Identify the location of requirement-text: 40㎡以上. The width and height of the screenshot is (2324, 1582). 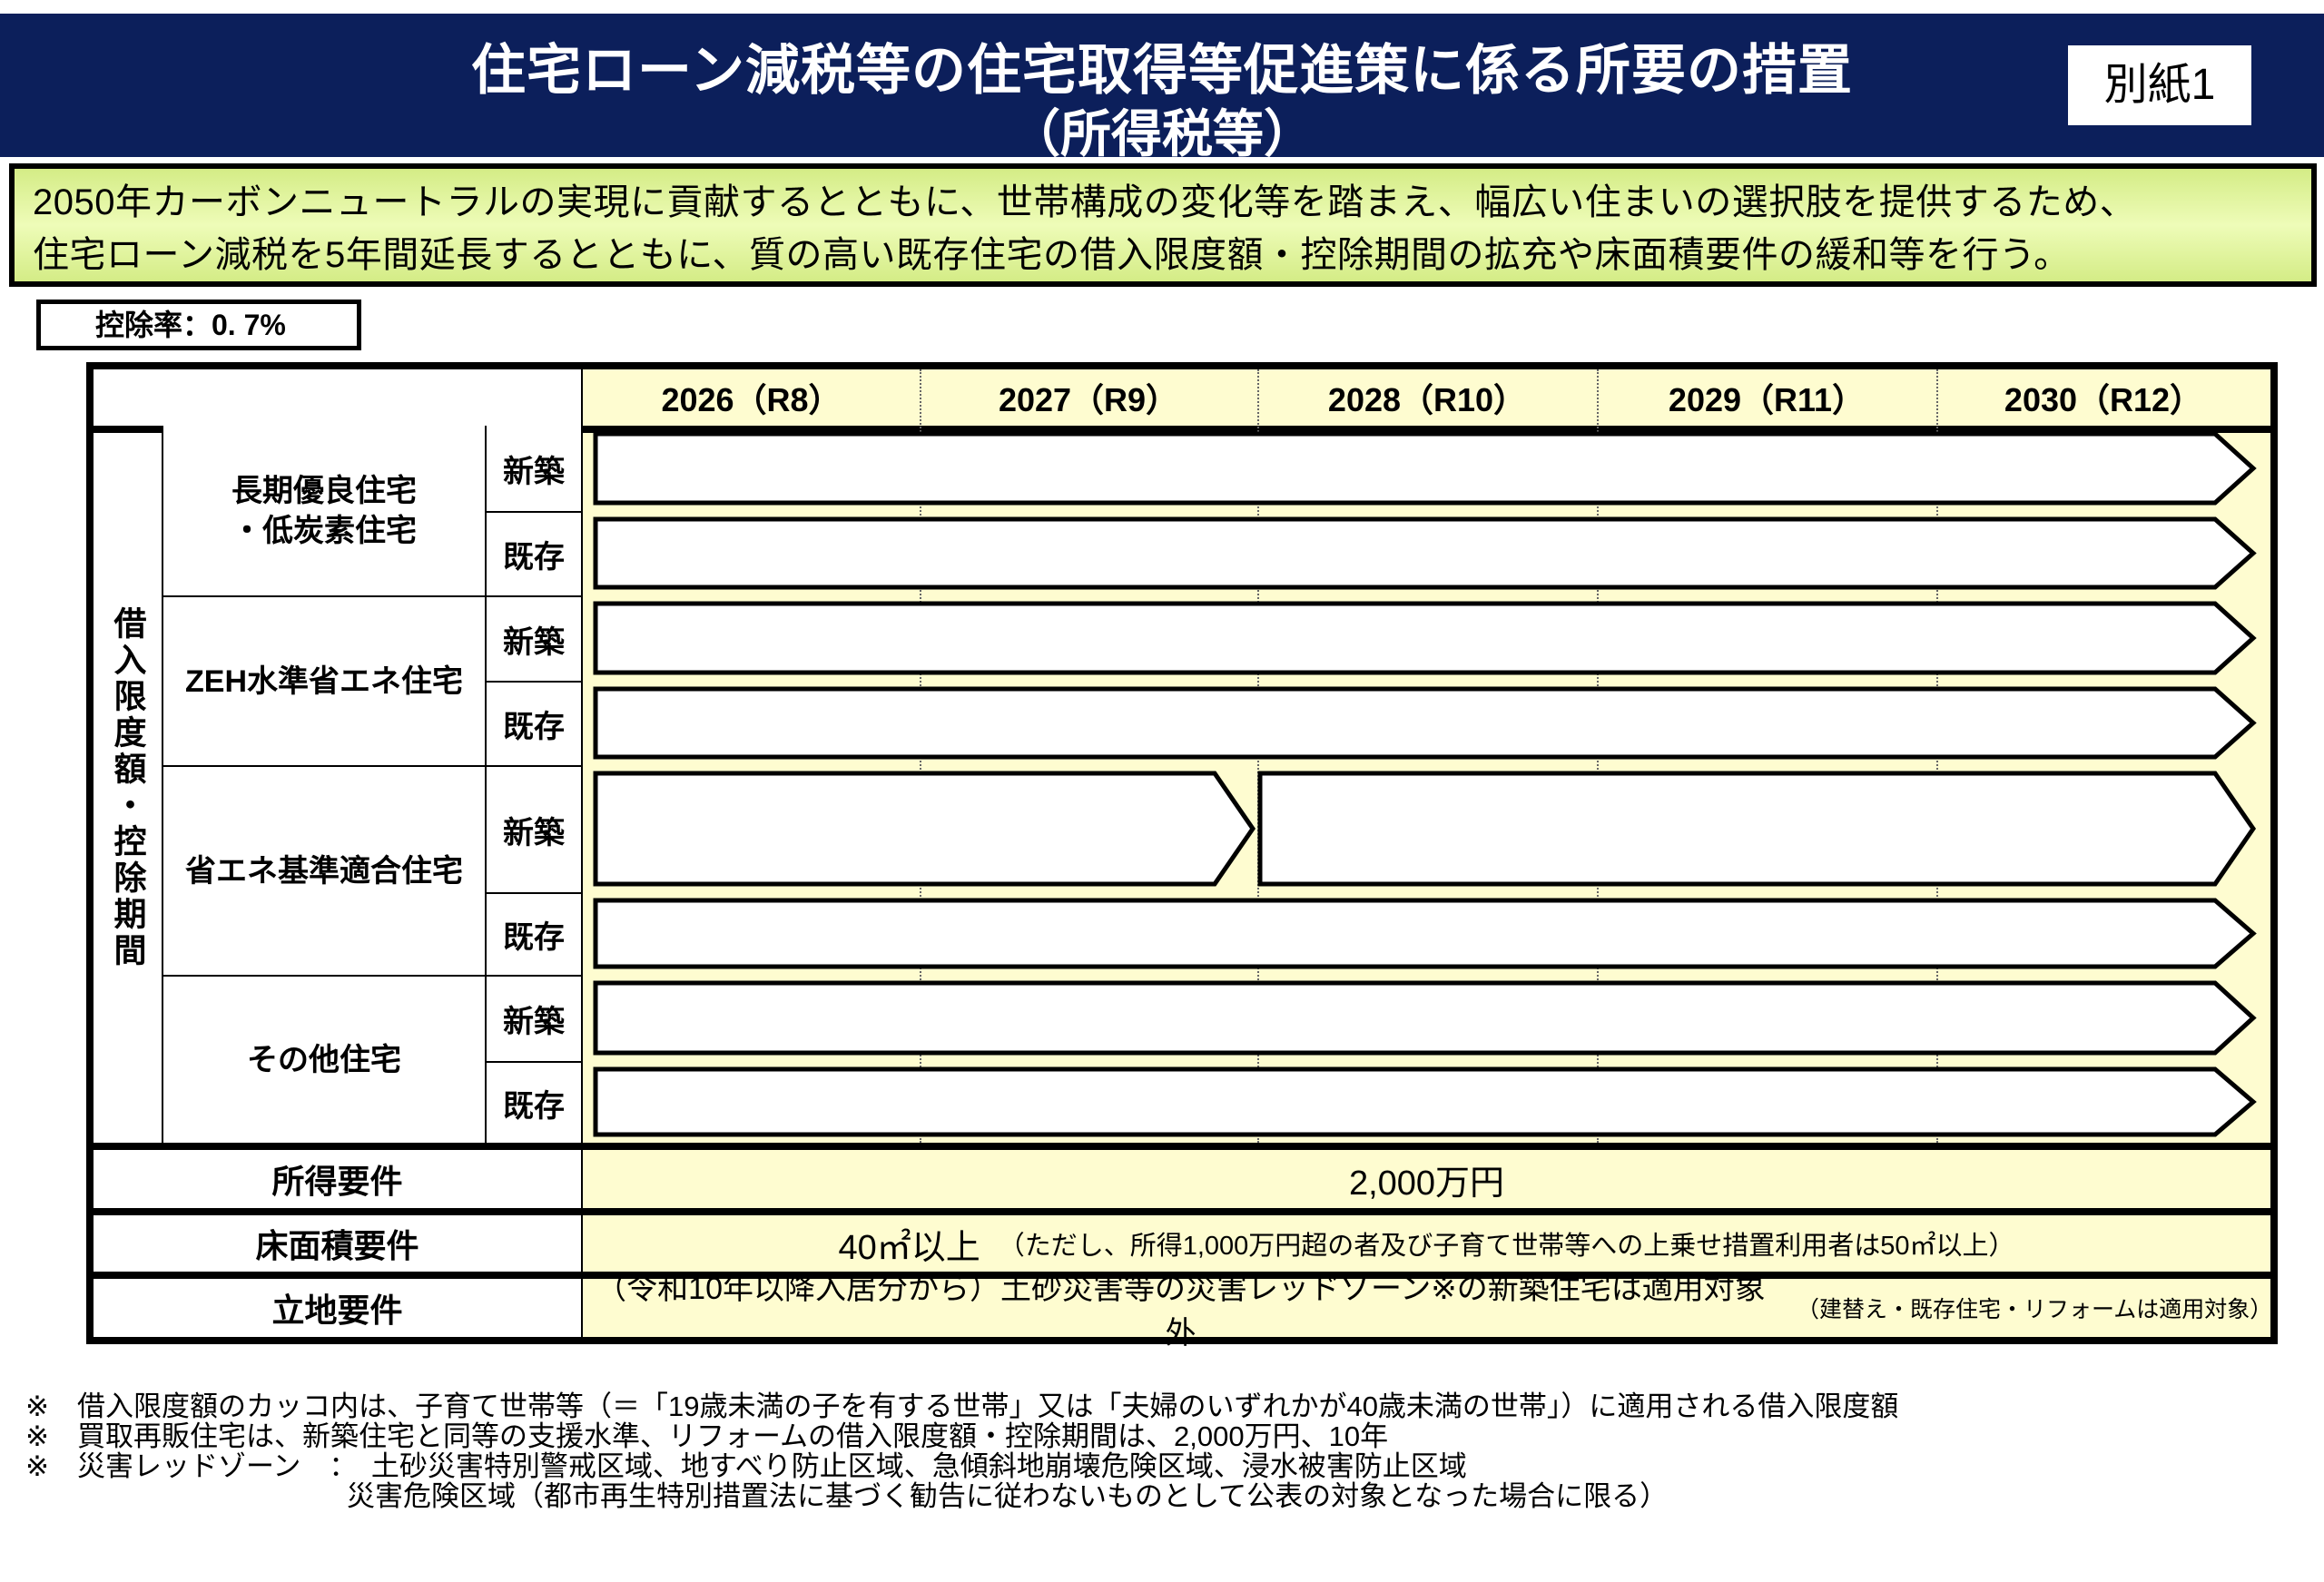
(909, 1247).